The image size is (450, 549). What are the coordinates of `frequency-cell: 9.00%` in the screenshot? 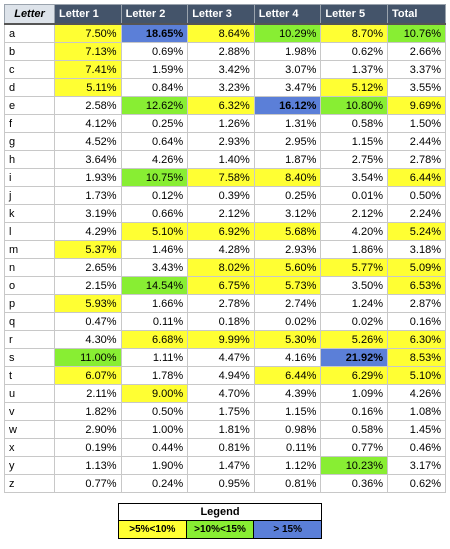 It's located at (154, 393).